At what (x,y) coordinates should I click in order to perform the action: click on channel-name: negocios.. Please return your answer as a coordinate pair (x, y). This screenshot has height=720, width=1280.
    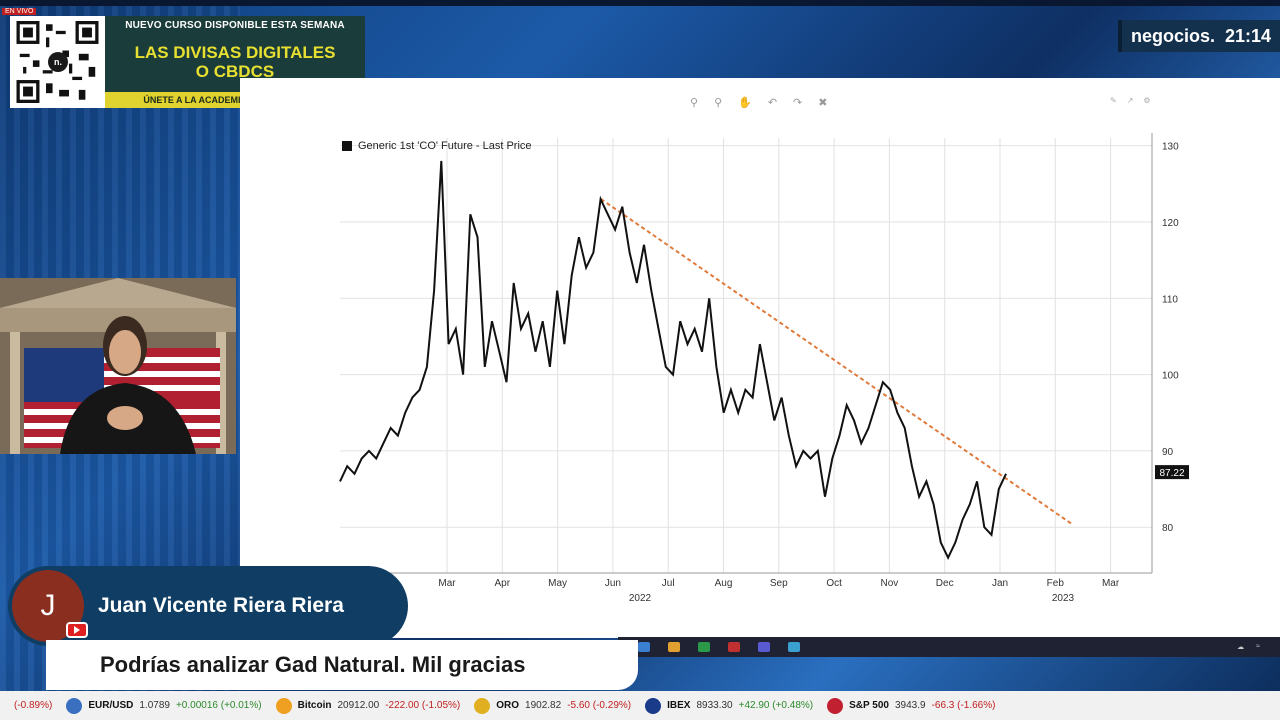
    Looking at the image, I should click on (1172, 35).